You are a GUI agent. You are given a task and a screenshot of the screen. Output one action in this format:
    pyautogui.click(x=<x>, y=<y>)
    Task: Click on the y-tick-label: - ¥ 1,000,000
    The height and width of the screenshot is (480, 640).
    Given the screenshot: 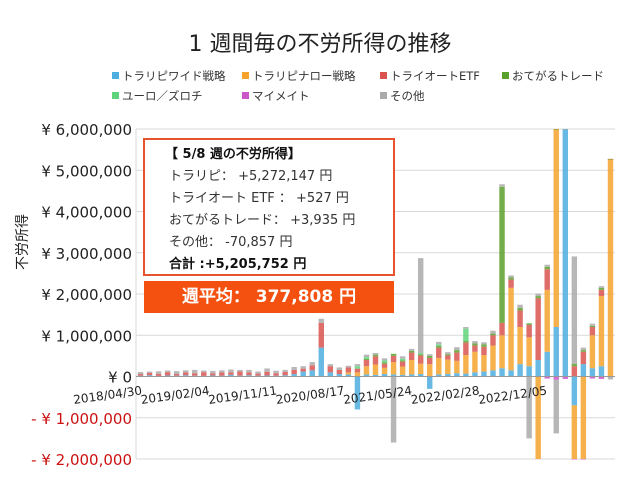 What is the action you would take?
    pyautogui.click(x=81, y=419)
    